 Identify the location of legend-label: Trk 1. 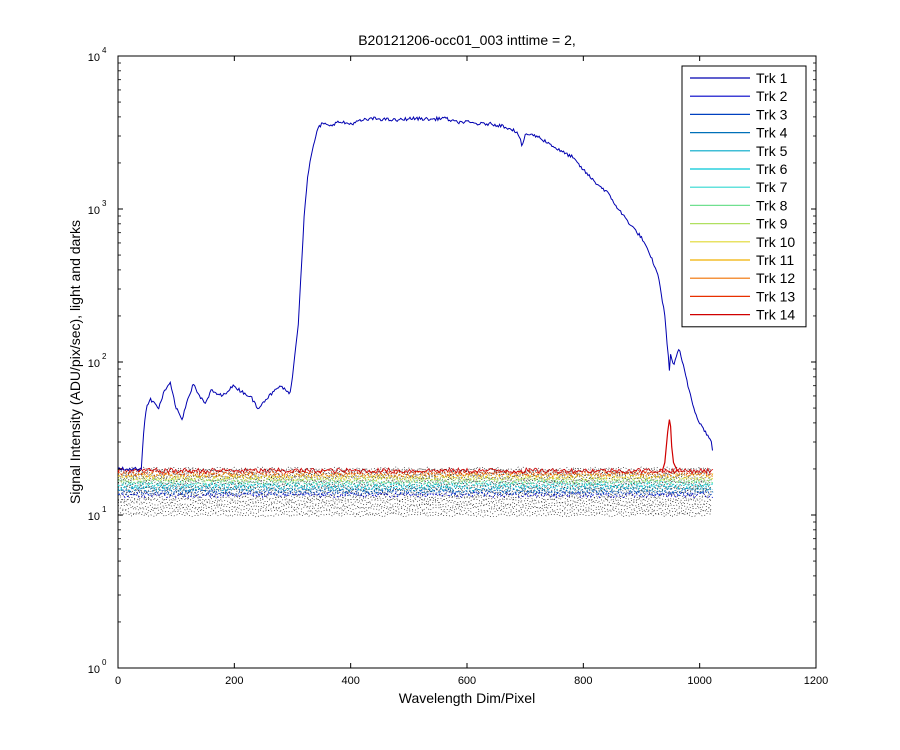
(772, 78).